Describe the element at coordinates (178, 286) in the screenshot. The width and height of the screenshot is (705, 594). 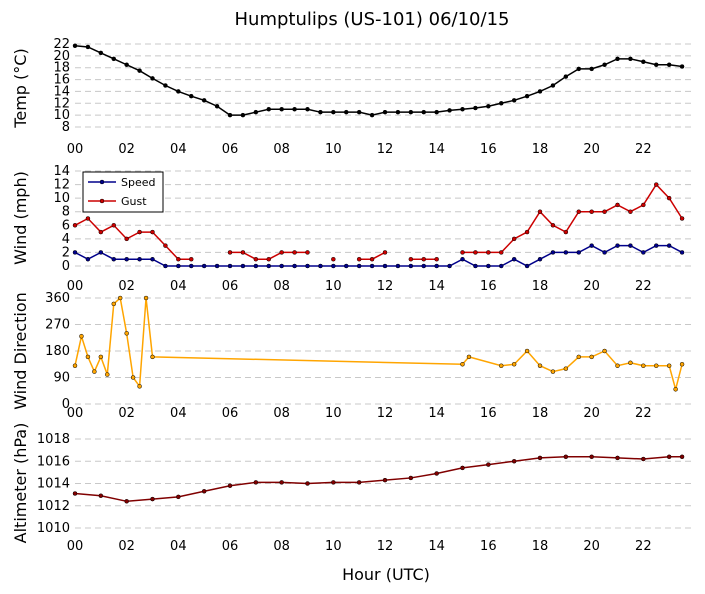
I see `x-tick-label: 04` at that location.